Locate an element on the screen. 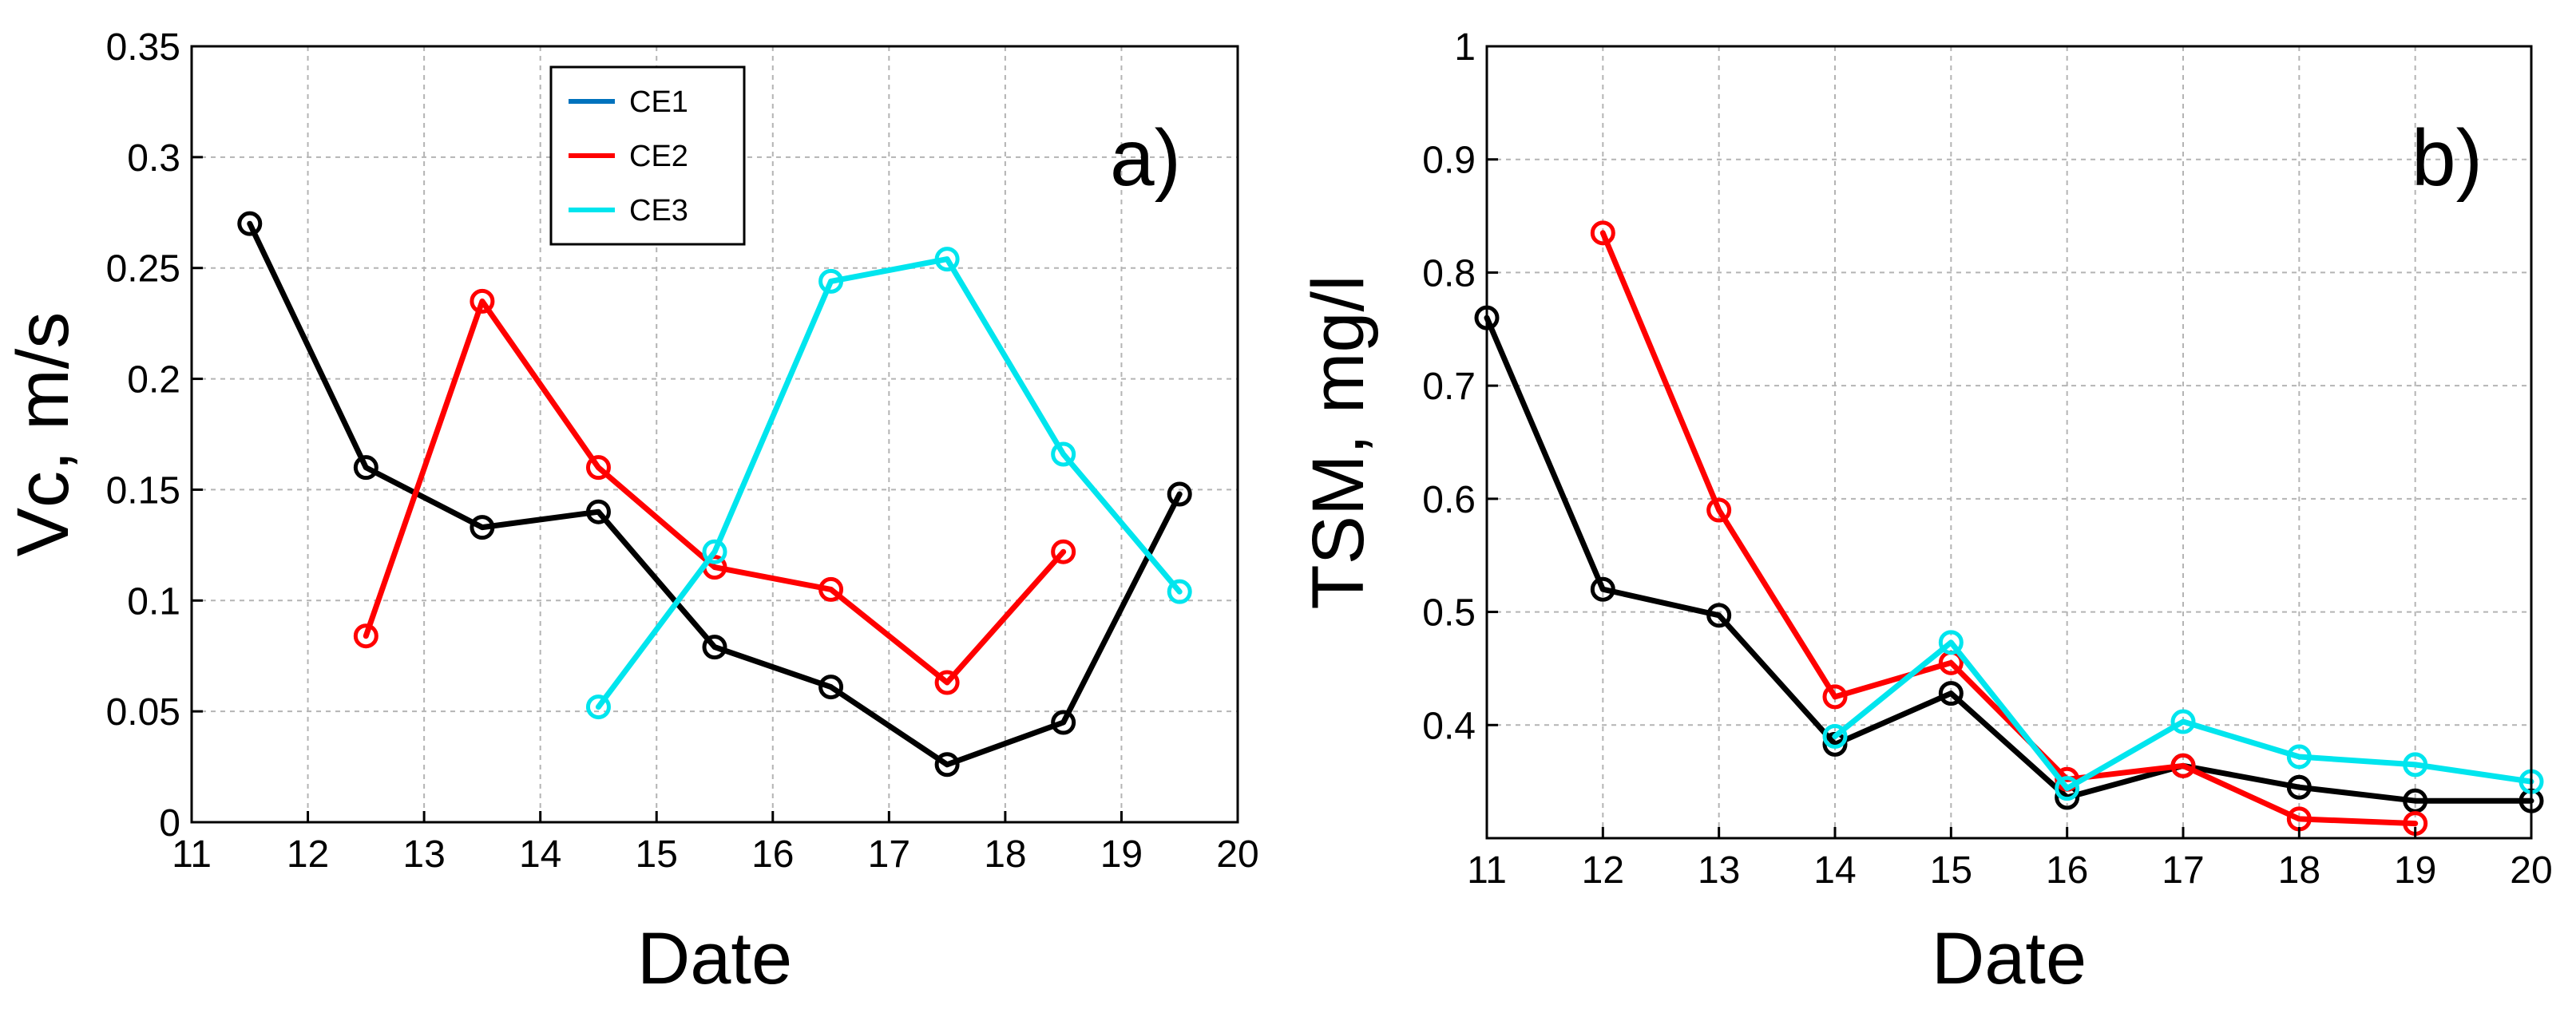 The width and height of the screenshot is (2576, 1009). y-tick-label: 0.8 is located at coordinates (1449, 274).